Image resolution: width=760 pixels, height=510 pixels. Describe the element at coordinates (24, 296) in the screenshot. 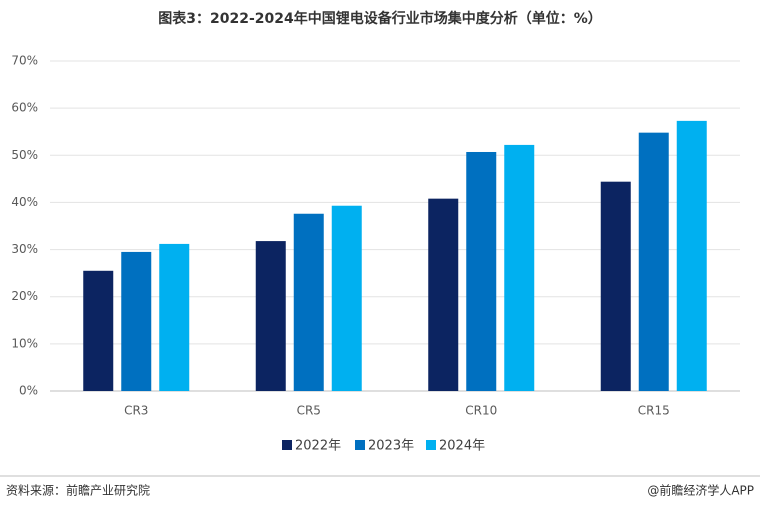

I see `y-tick-label: 20%` at that location.